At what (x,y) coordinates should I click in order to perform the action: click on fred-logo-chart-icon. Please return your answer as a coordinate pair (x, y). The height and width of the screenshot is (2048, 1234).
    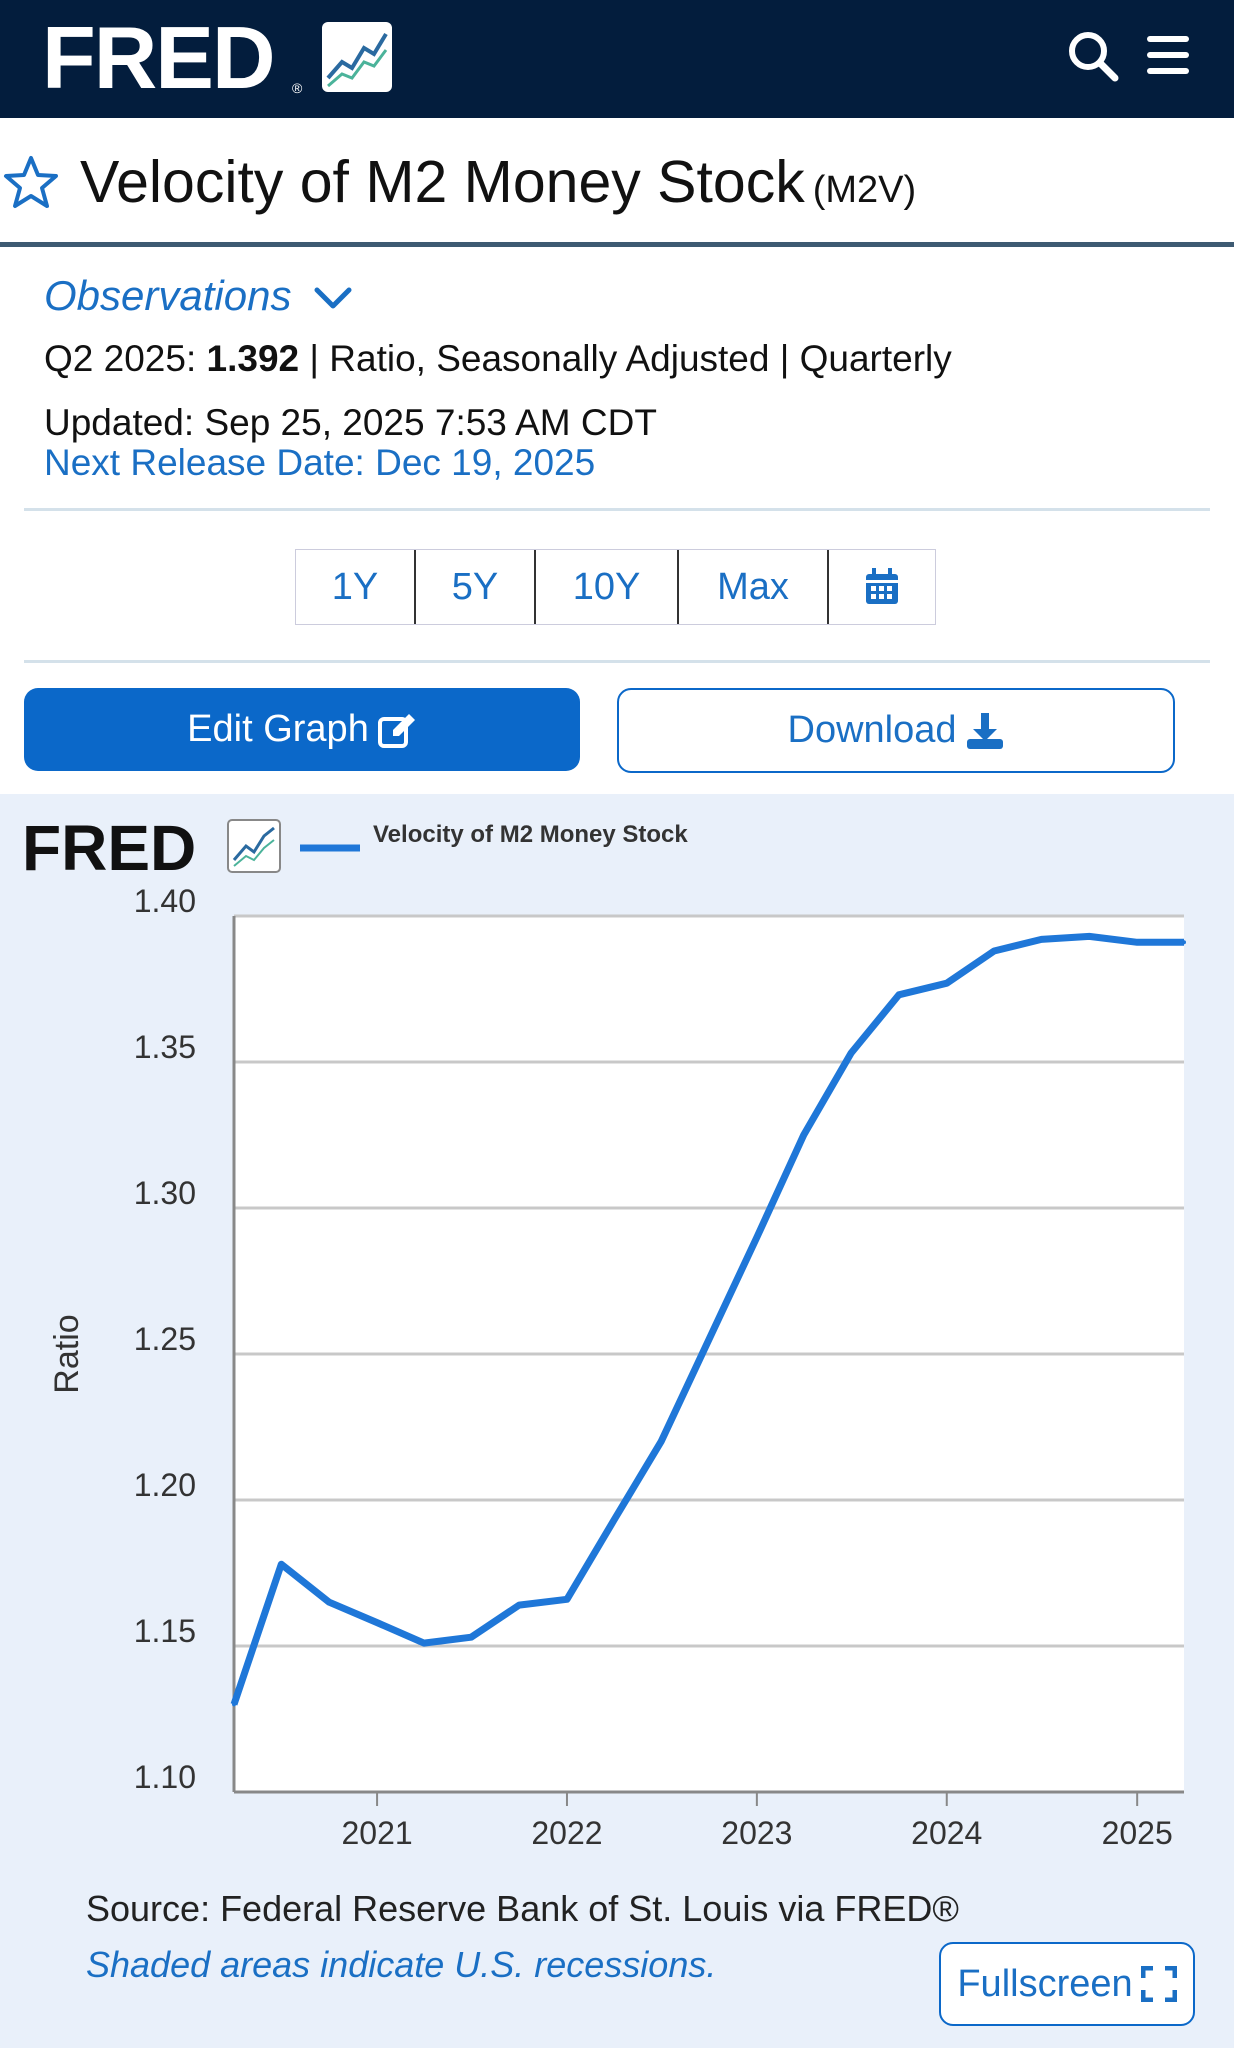
    Looking at the image, I should click on (357, 57).